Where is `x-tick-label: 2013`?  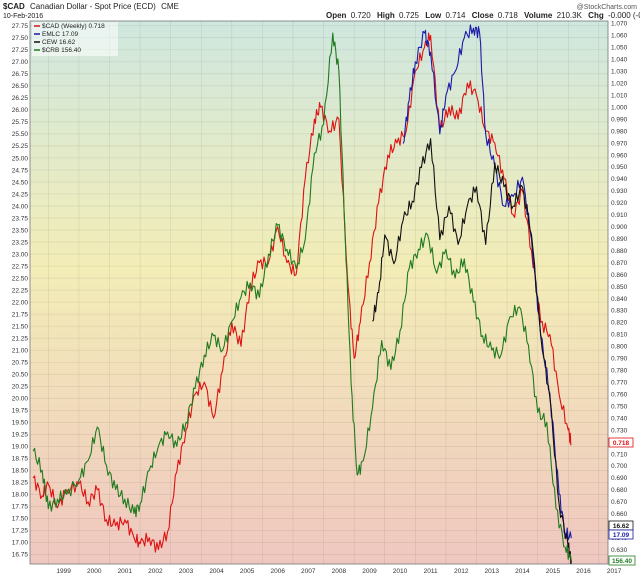 x-tick-label: 2013 is located at coordinates (492, 571).